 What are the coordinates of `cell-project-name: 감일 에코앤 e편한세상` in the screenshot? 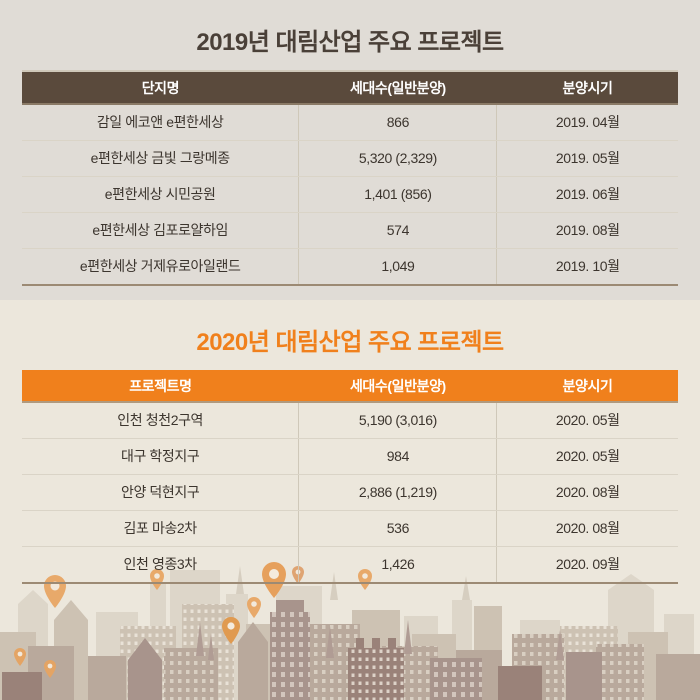 It's located at (161, 122).